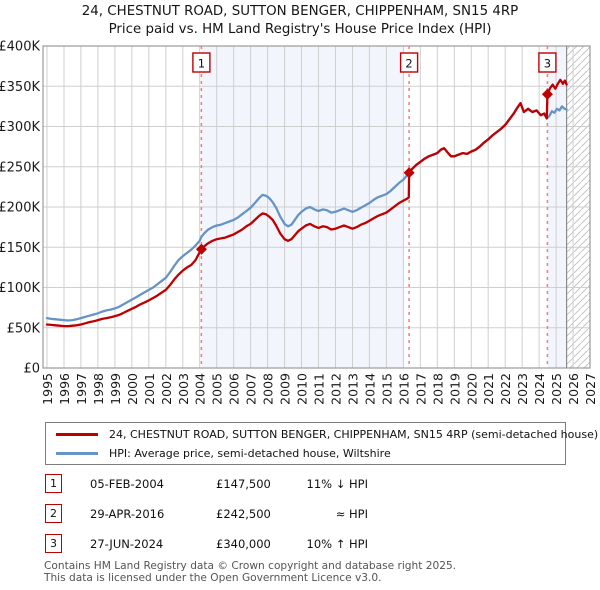 This screenshot has width=600, height=590. Describe the element at coordinates (217, 389) in the screenshot. I see `x-tick-label: 2005` at that location.